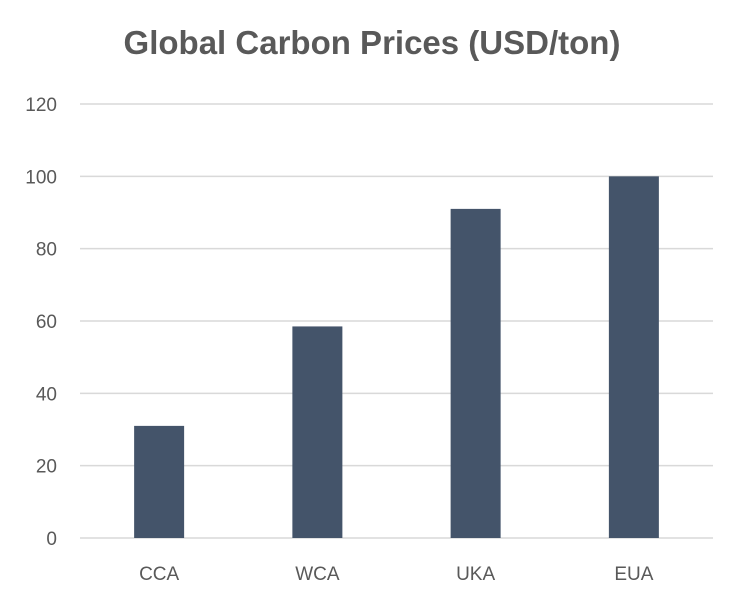  Describe the element at coordinates (46, 322) in the screenshot. I see `y-tick-label: 60` at that location.